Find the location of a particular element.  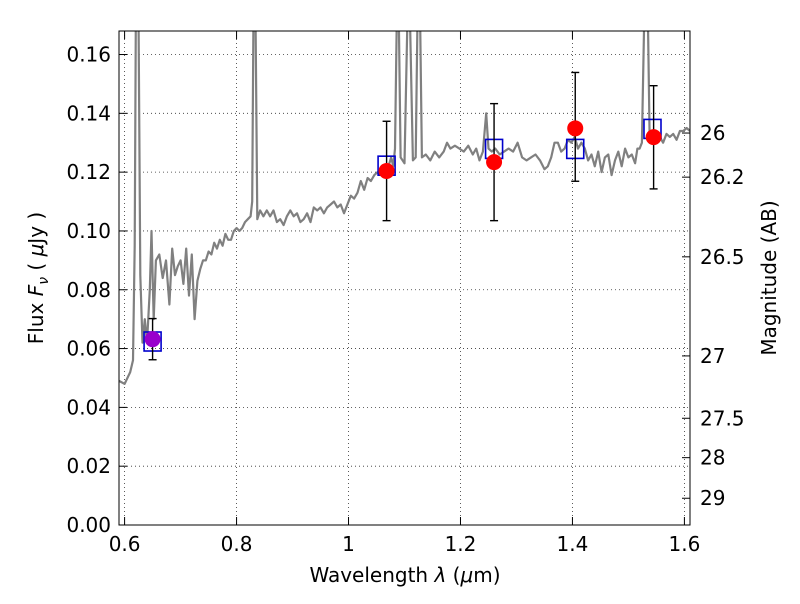

x-tick-label: 1.4 is located at coordinates (573, 544).